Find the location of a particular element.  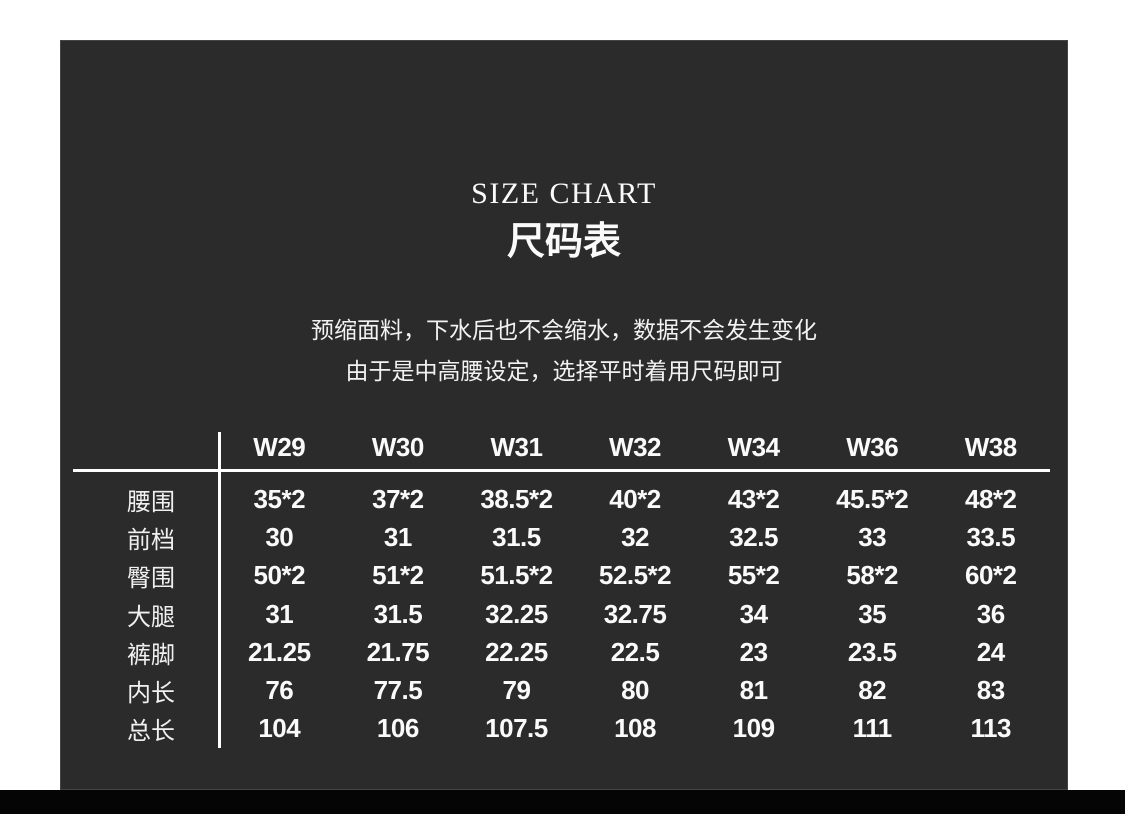

cell: 32.75 is located at coordinates (635, 613).